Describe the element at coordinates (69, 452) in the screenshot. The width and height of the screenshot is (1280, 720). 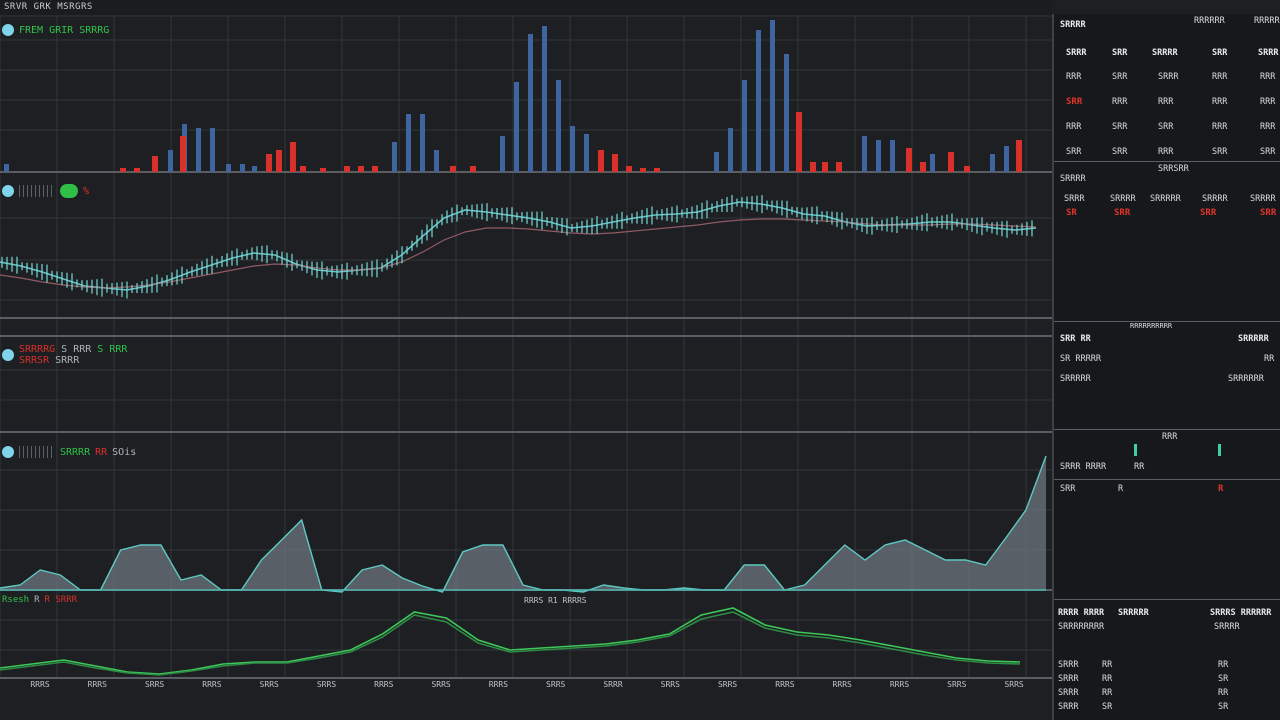
I see `indicator2-legend: SRRRR RR SOis` at that location.